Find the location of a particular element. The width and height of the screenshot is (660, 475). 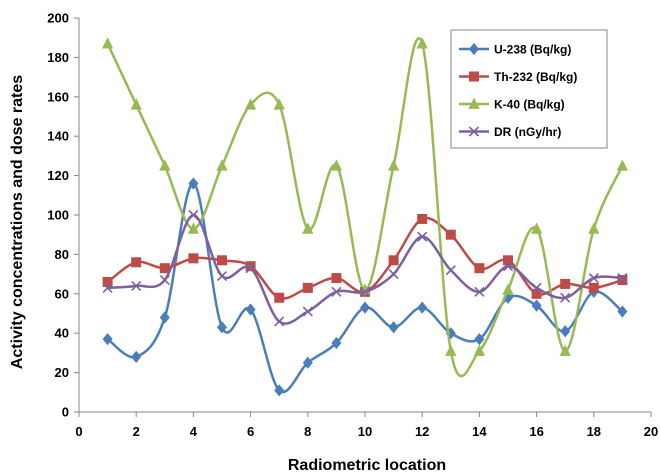

y-tick-label: 120 is located at coordinates (58, 175).